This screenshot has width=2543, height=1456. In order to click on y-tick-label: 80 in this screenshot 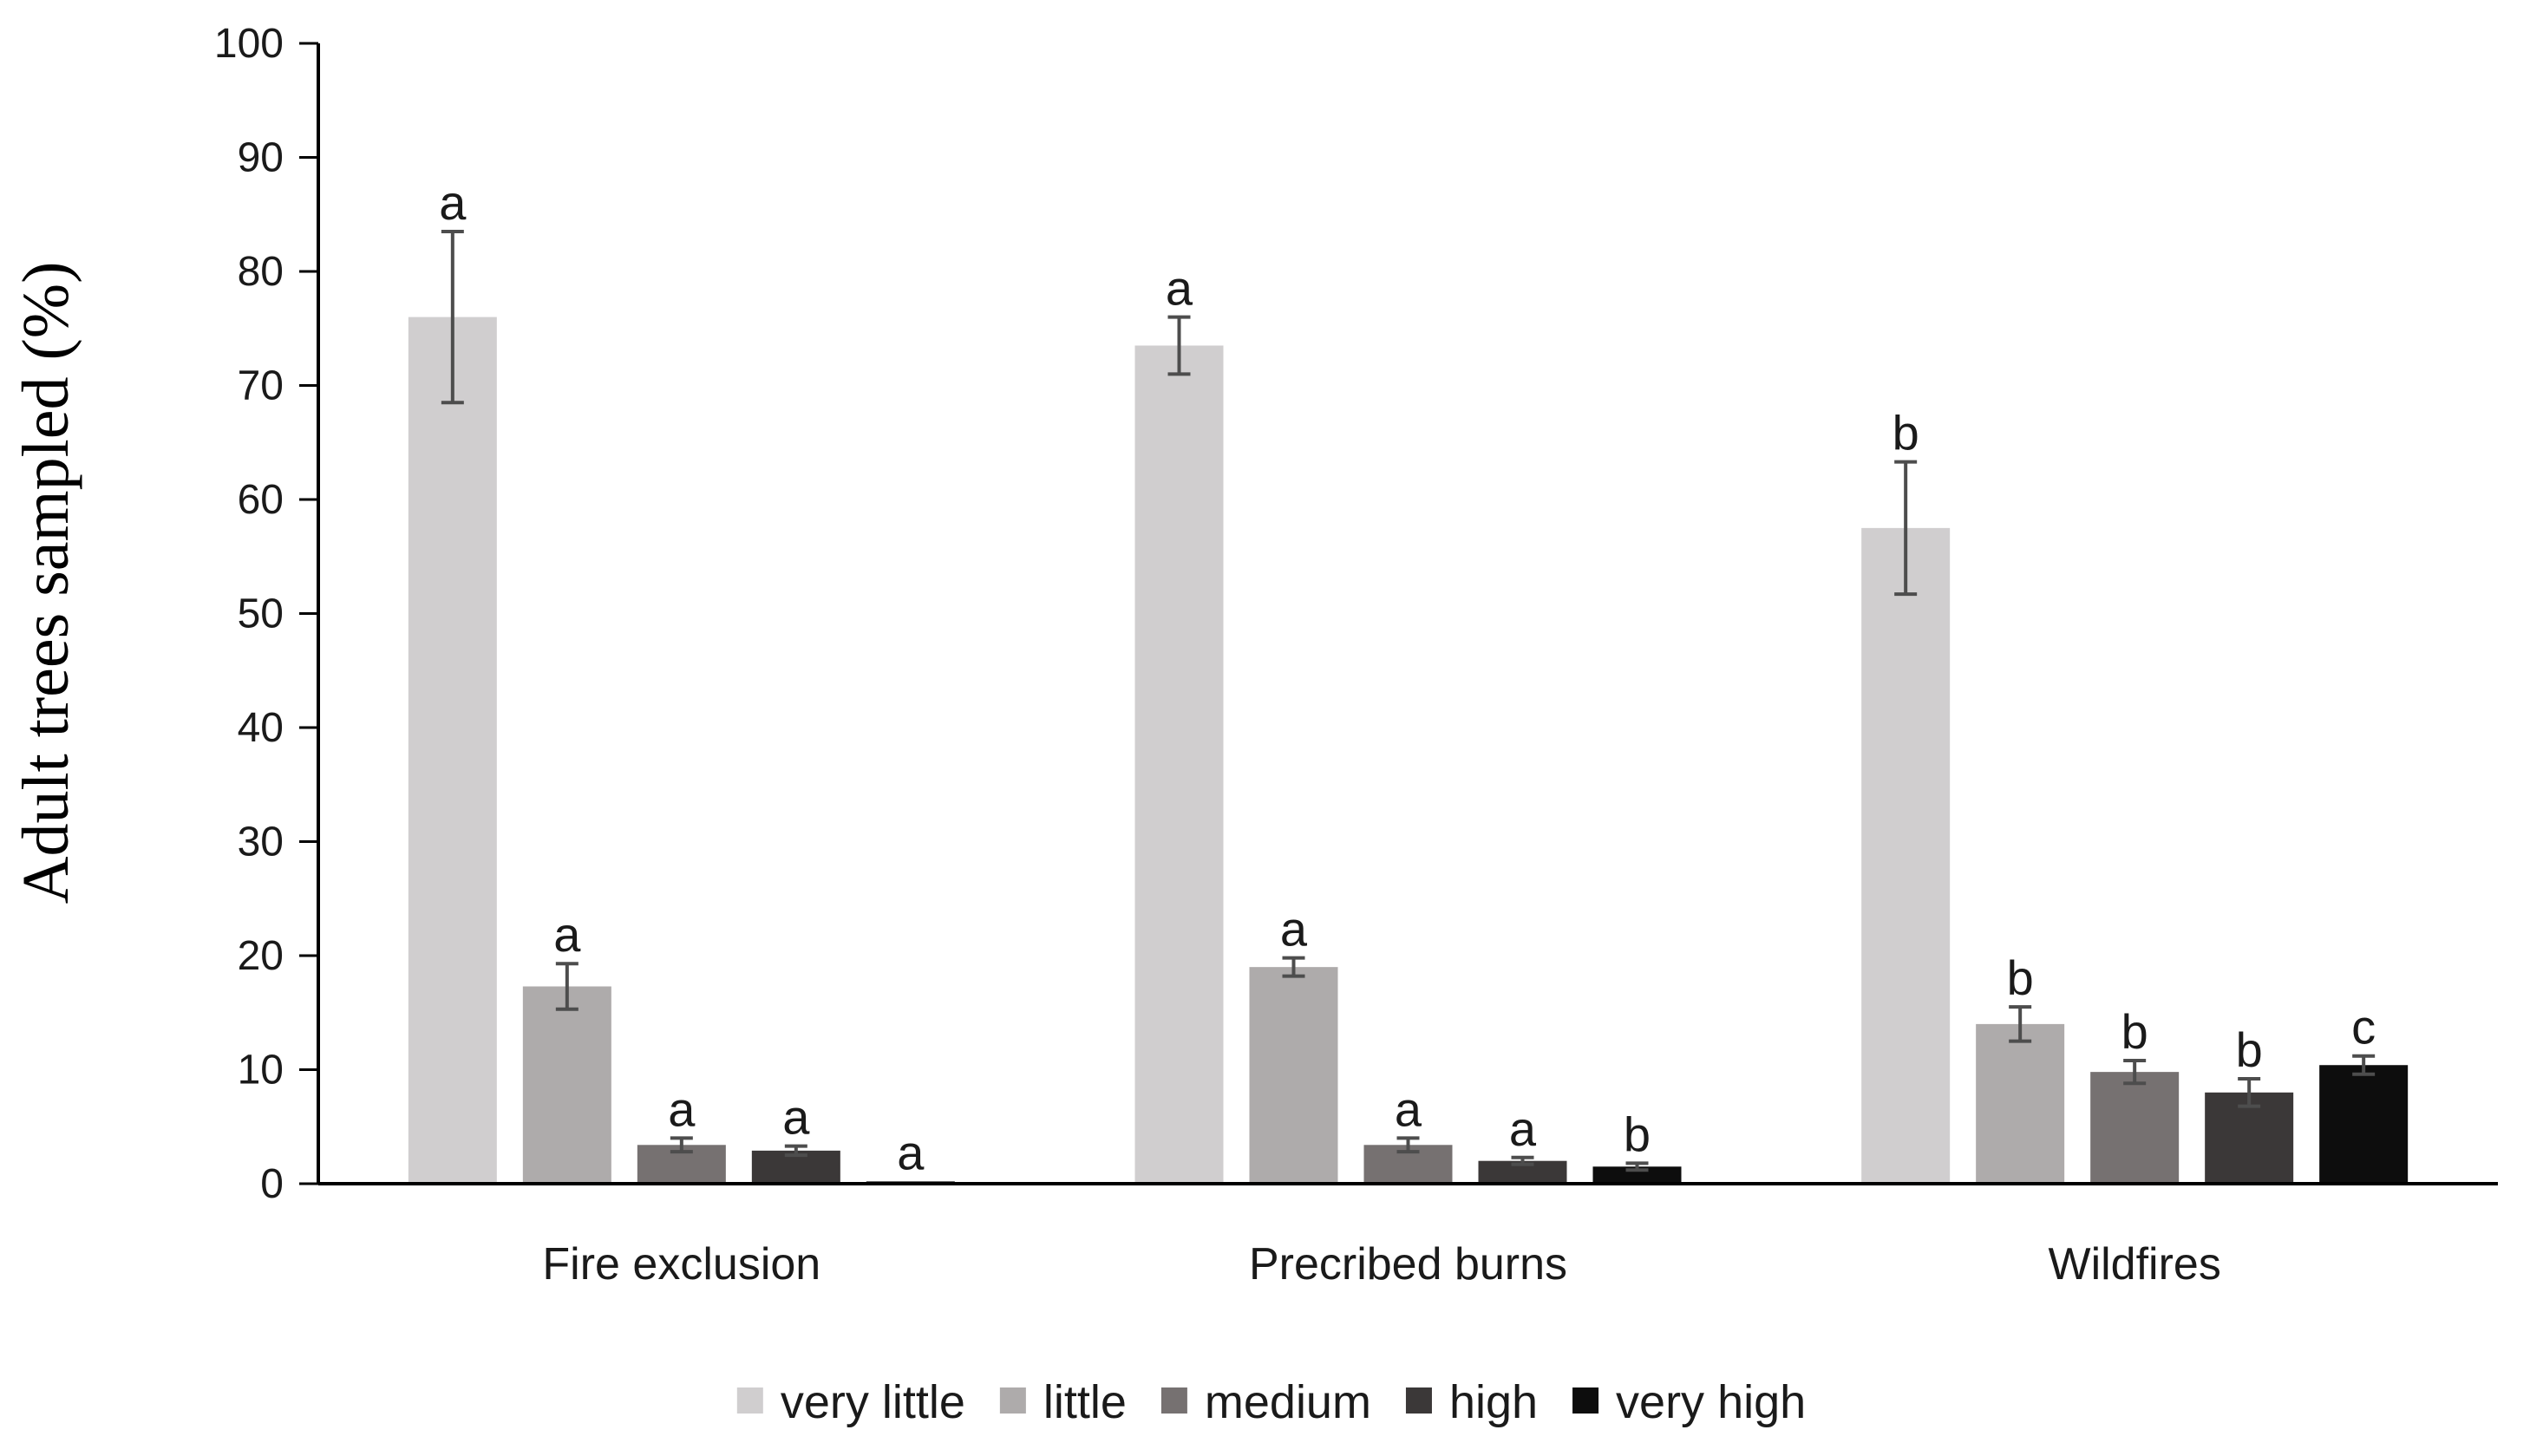, I will do `click(261, 272)`.